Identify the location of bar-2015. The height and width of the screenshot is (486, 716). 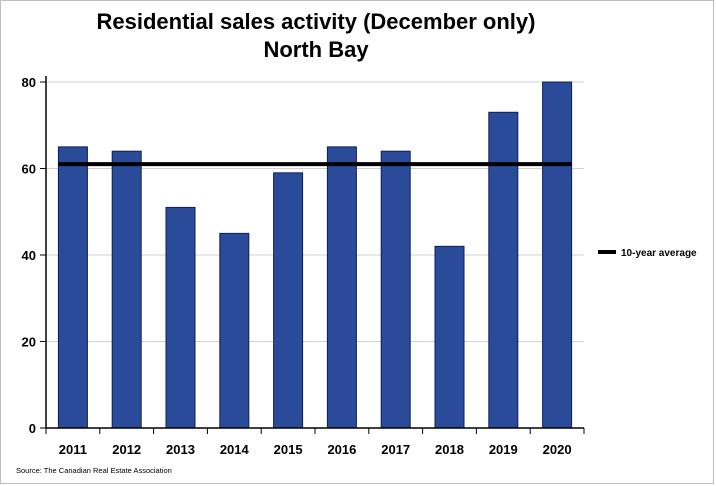
(288, 300).